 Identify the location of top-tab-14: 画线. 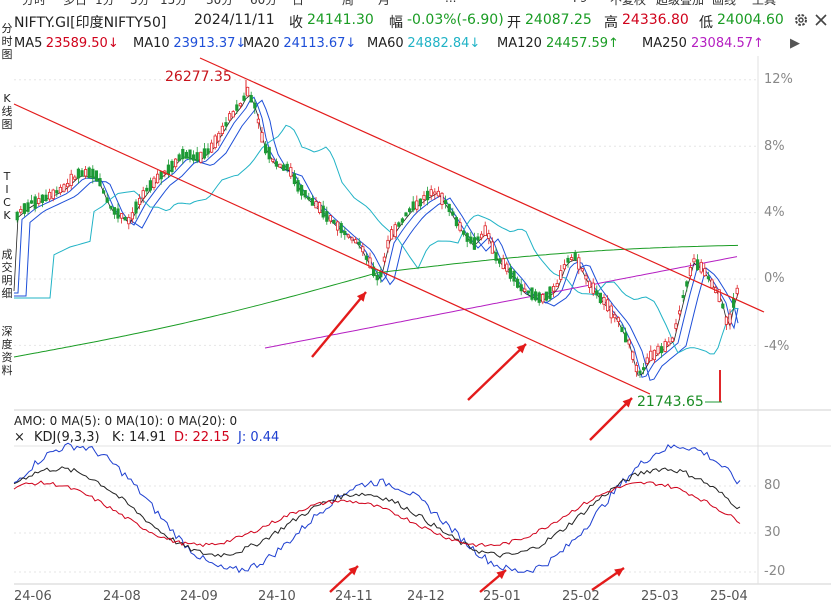
(724, 3).